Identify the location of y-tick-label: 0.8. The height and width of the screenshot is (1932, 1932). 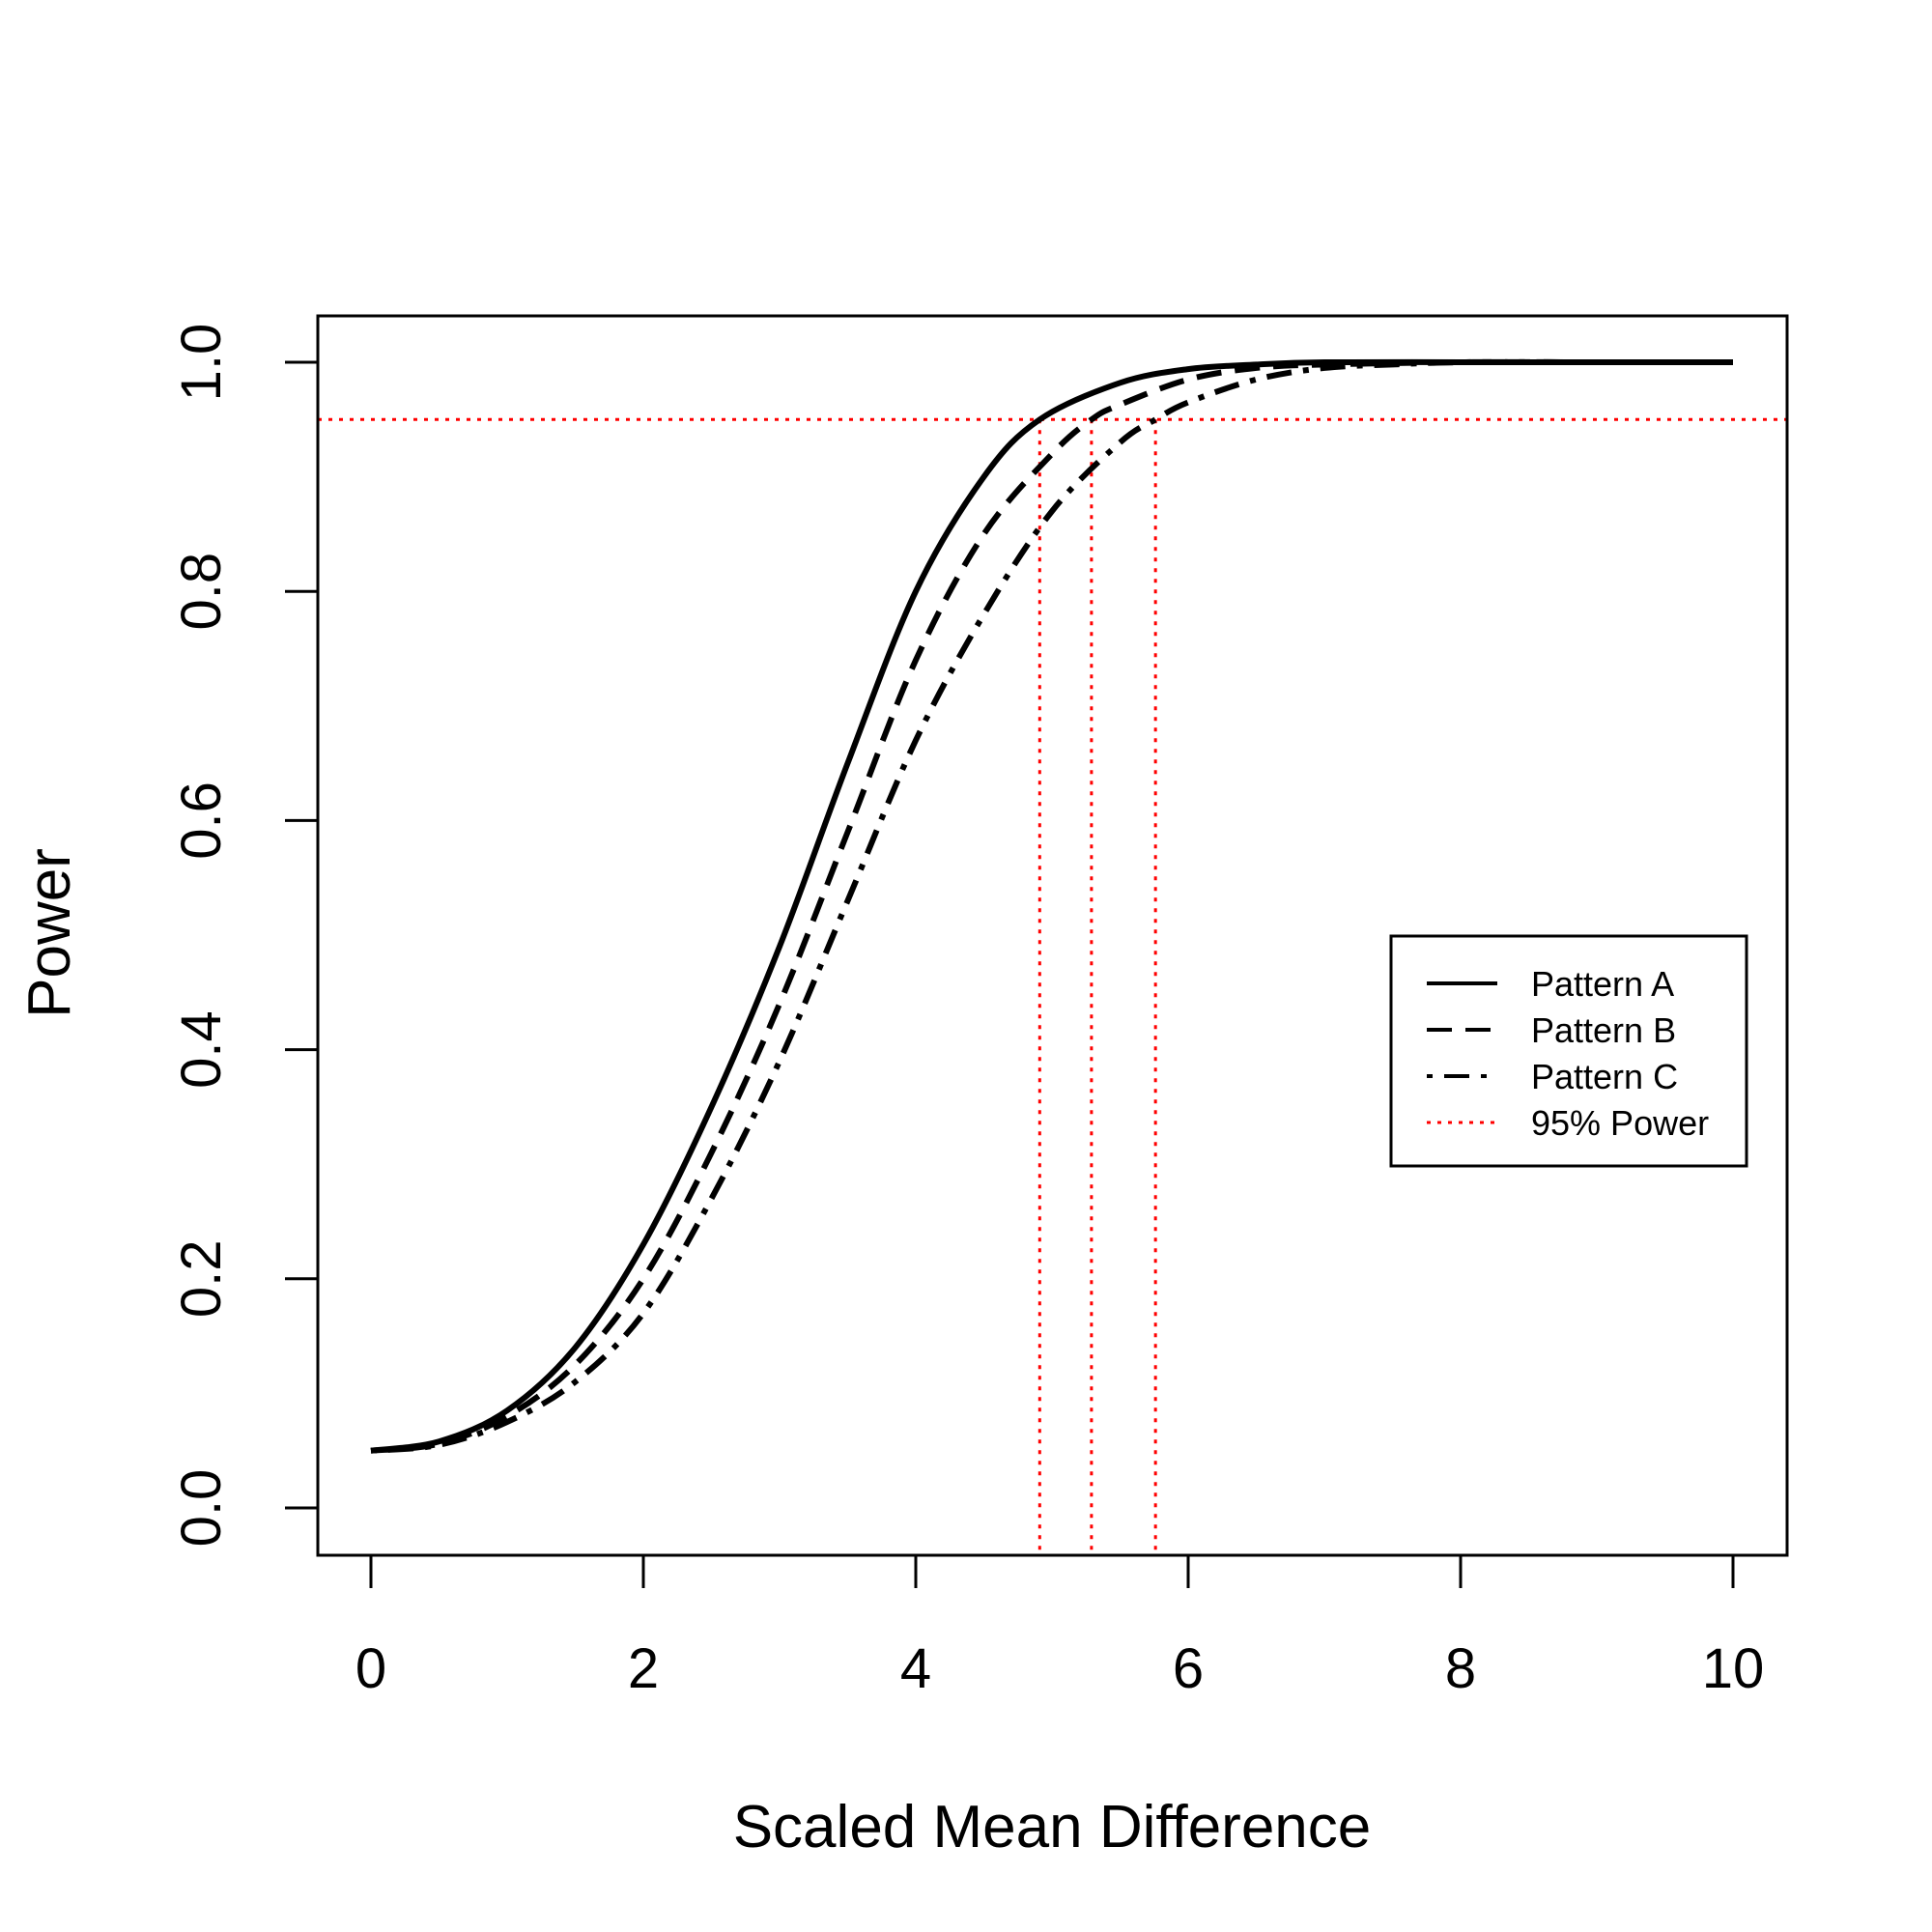
(201, 592).